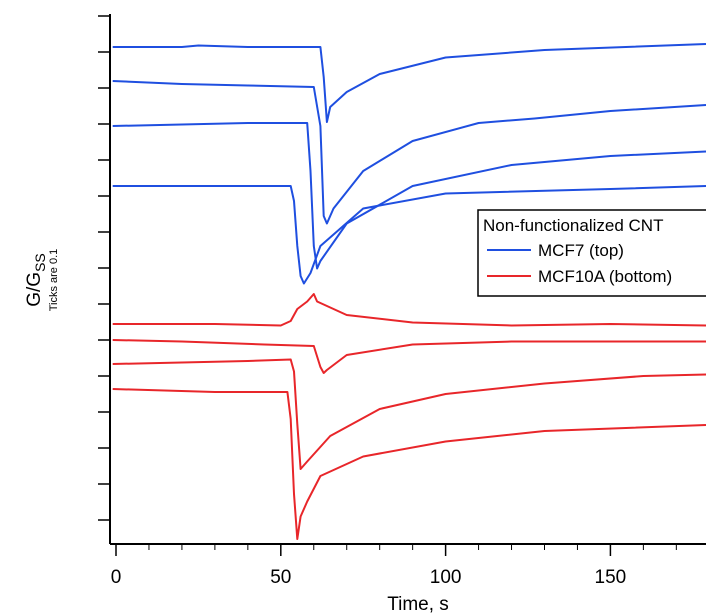 This screenshot has height=616, width=706. Describe the element at coordinates (418, 604) in the screenshot. I see `x-axis-title: Time, s` at that location.